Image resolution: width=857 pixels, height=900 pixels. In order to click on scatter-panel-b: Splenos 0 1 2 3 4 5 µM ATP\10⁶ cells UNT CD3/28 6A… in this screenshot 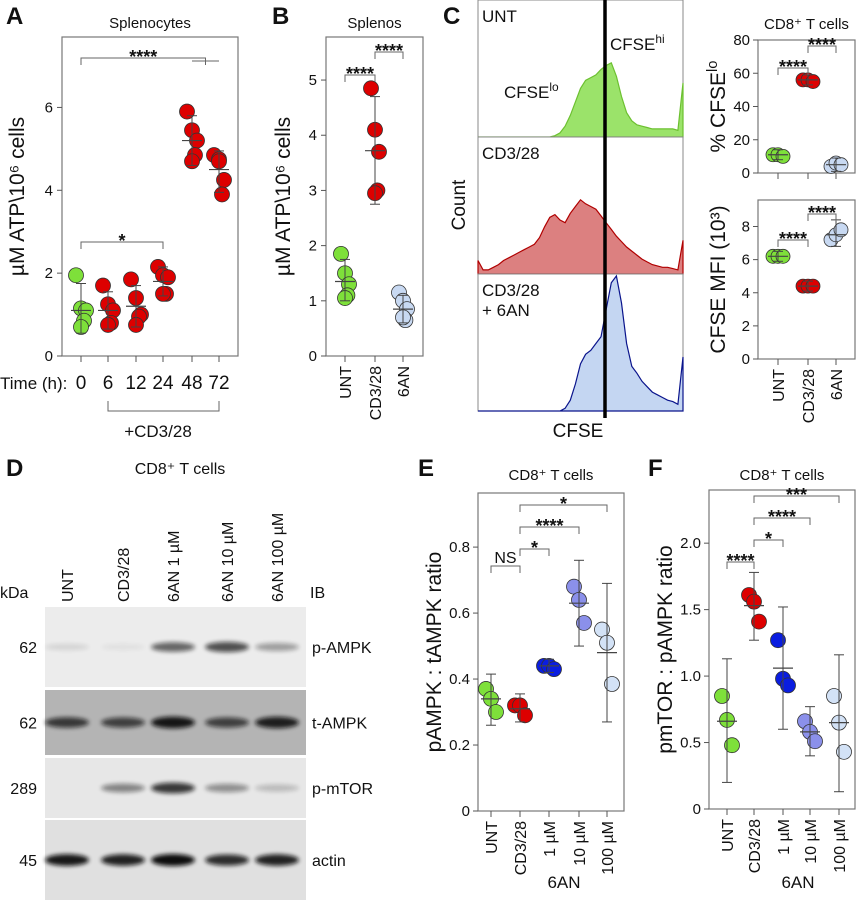, I will do `click(348, 217)`.